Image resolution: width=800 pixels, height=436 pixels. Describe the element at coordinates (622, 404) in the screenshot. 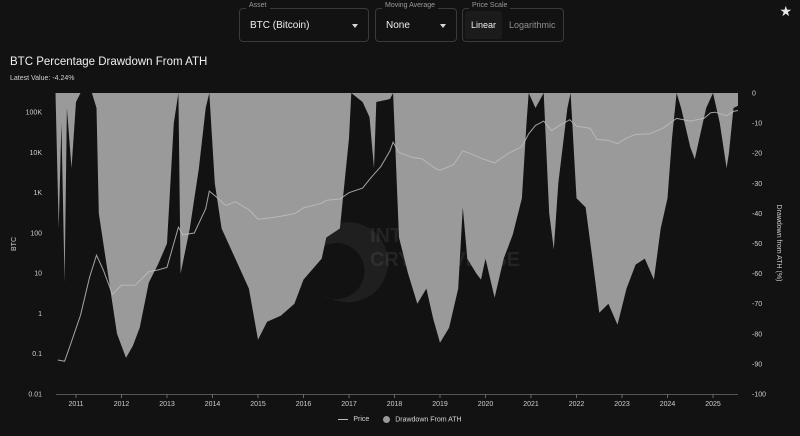

I see `x-tick-label: 2023` at that location.